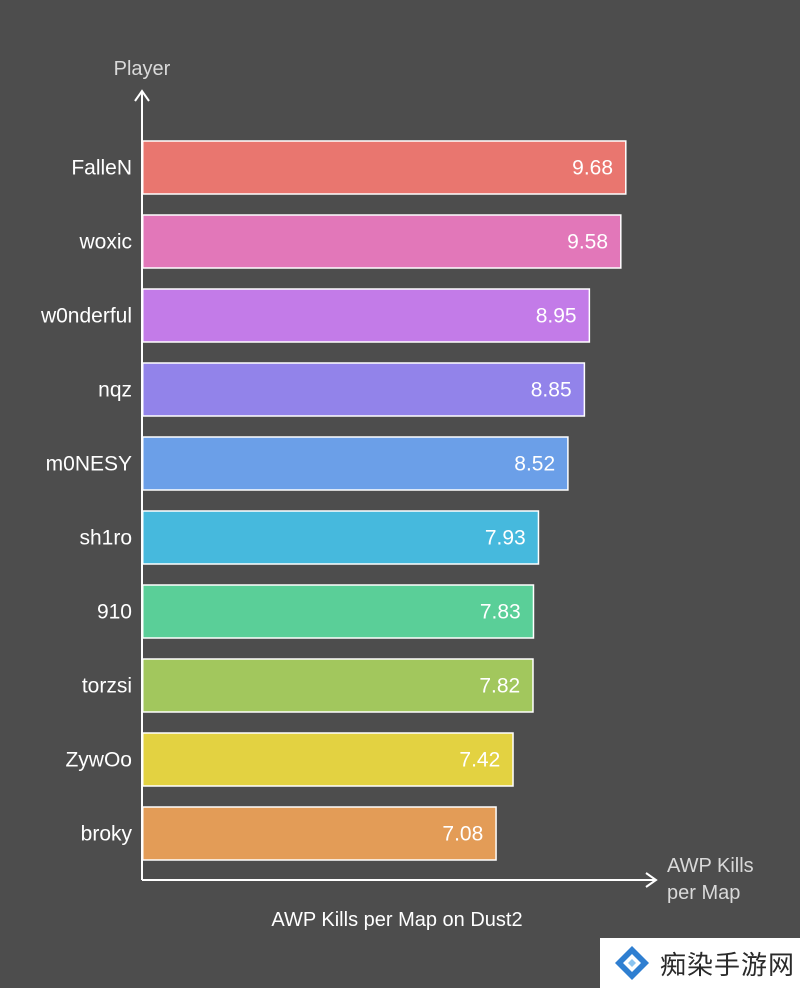  Describe the element at coordinates (107, 686) in the screenshot. I see `y-tick-label: torzsi` at that location.